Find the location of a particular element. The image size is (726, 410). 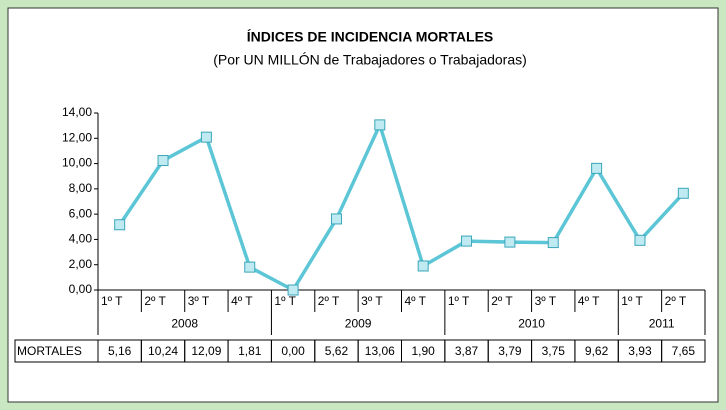

x-group-label: 2008 is located at coordinates (184, 324).